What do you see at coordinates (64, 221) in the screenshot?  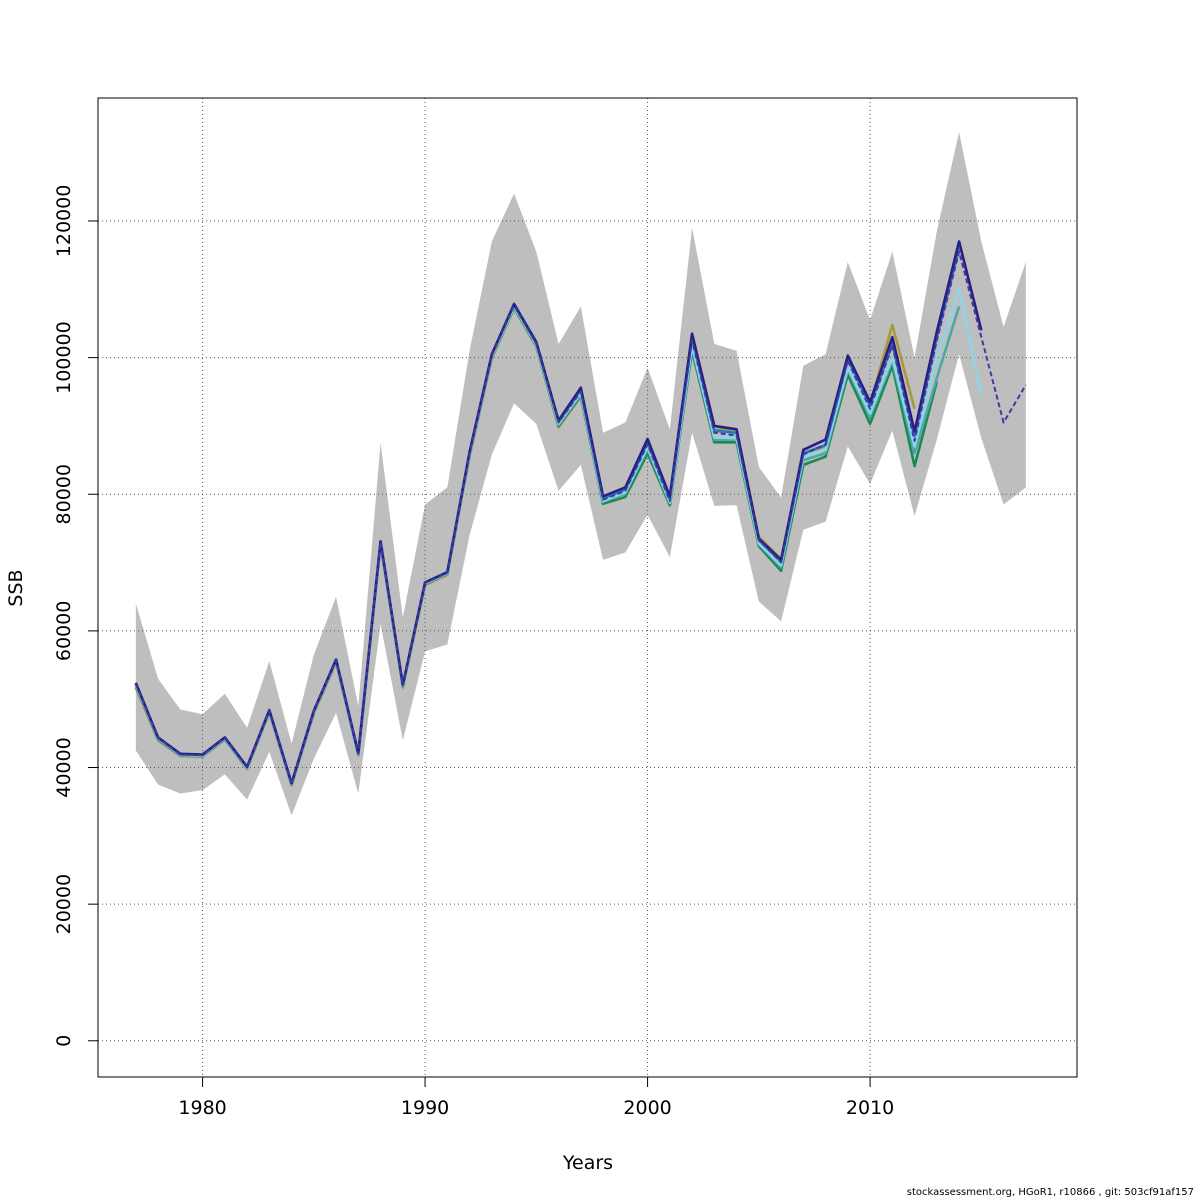 I see `y-tick-label: 120000` at bounding box center [64, 221].